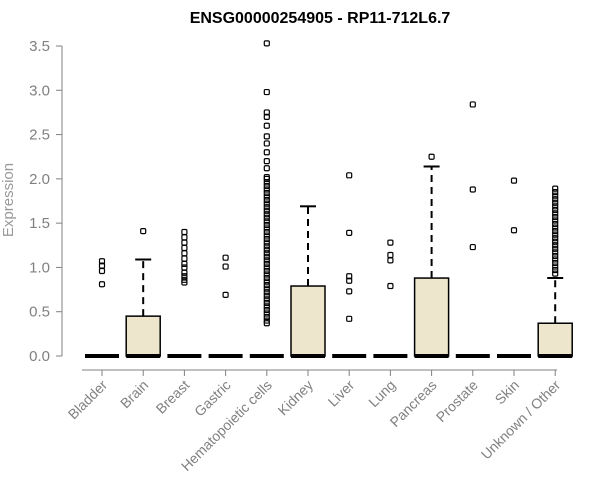 The width and height of the screenshot is (600, 500). What do you see at coordinates (390, 298) in the screenshot?
I see `box-lung` at bounding box center [390, 298].